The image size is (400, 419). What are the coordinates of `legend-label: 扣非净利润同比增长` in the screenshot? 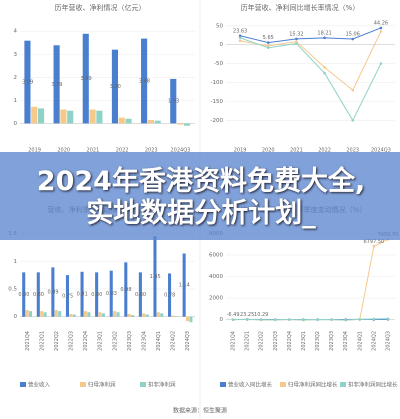 It's located at (373, 385).